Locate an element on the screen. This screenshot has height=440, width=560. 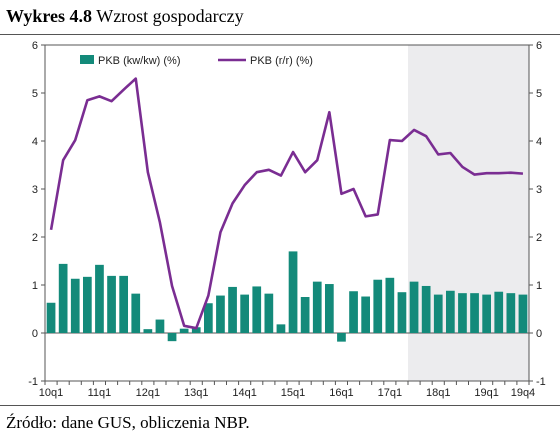
y-tick-label-right: 3 is located at coordinates (539, 190).